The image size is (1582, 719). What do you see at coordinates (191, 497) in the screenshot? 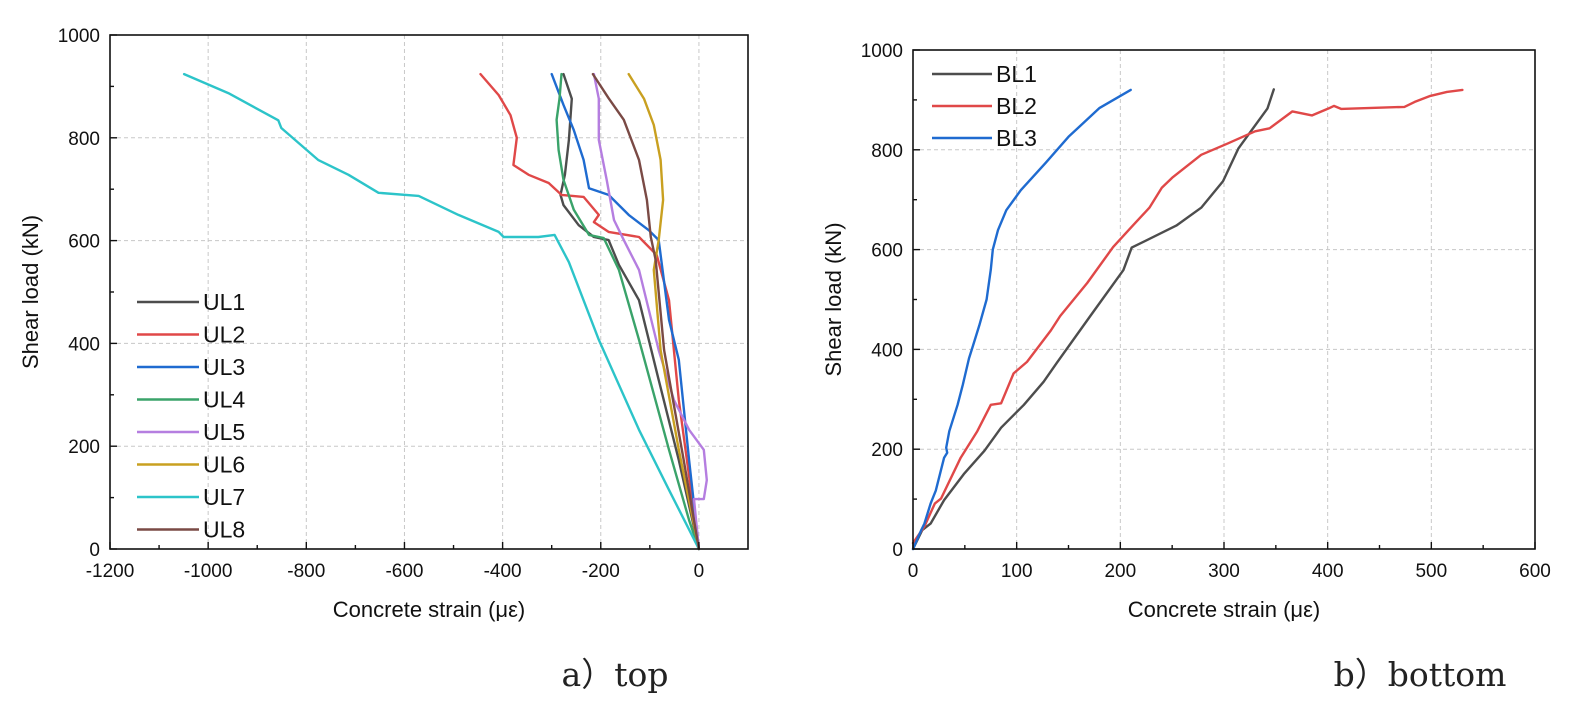
I see `legend-item-ul7: UL7` at bounding box center [191, 497].